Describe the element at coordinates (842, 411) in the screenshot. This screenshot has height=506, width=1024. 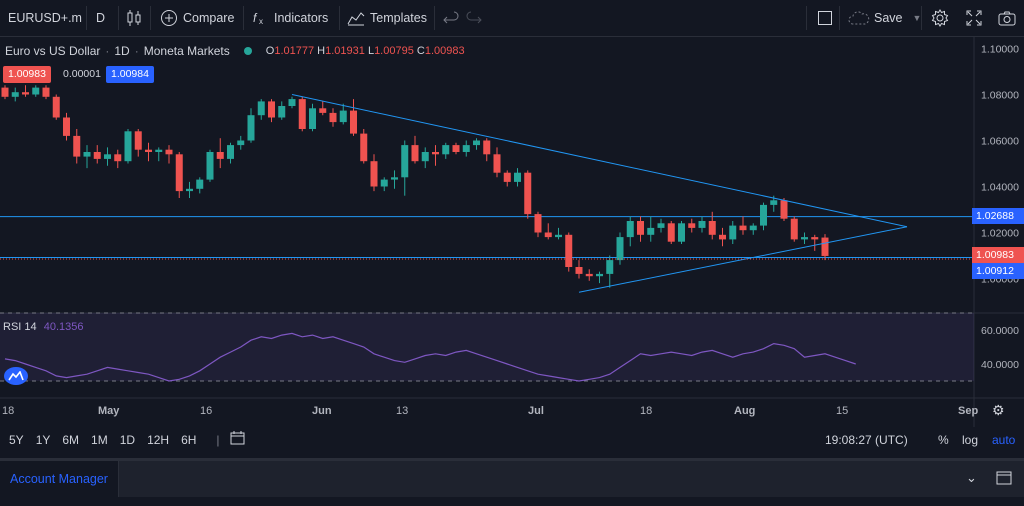
I see `time-tick-label: 15` at that location.